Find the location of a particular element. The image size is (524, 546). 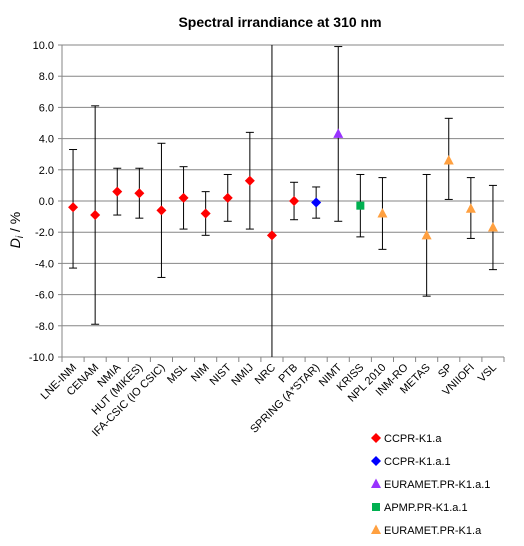

category-label: NRC is located at coordinates (265, 374).